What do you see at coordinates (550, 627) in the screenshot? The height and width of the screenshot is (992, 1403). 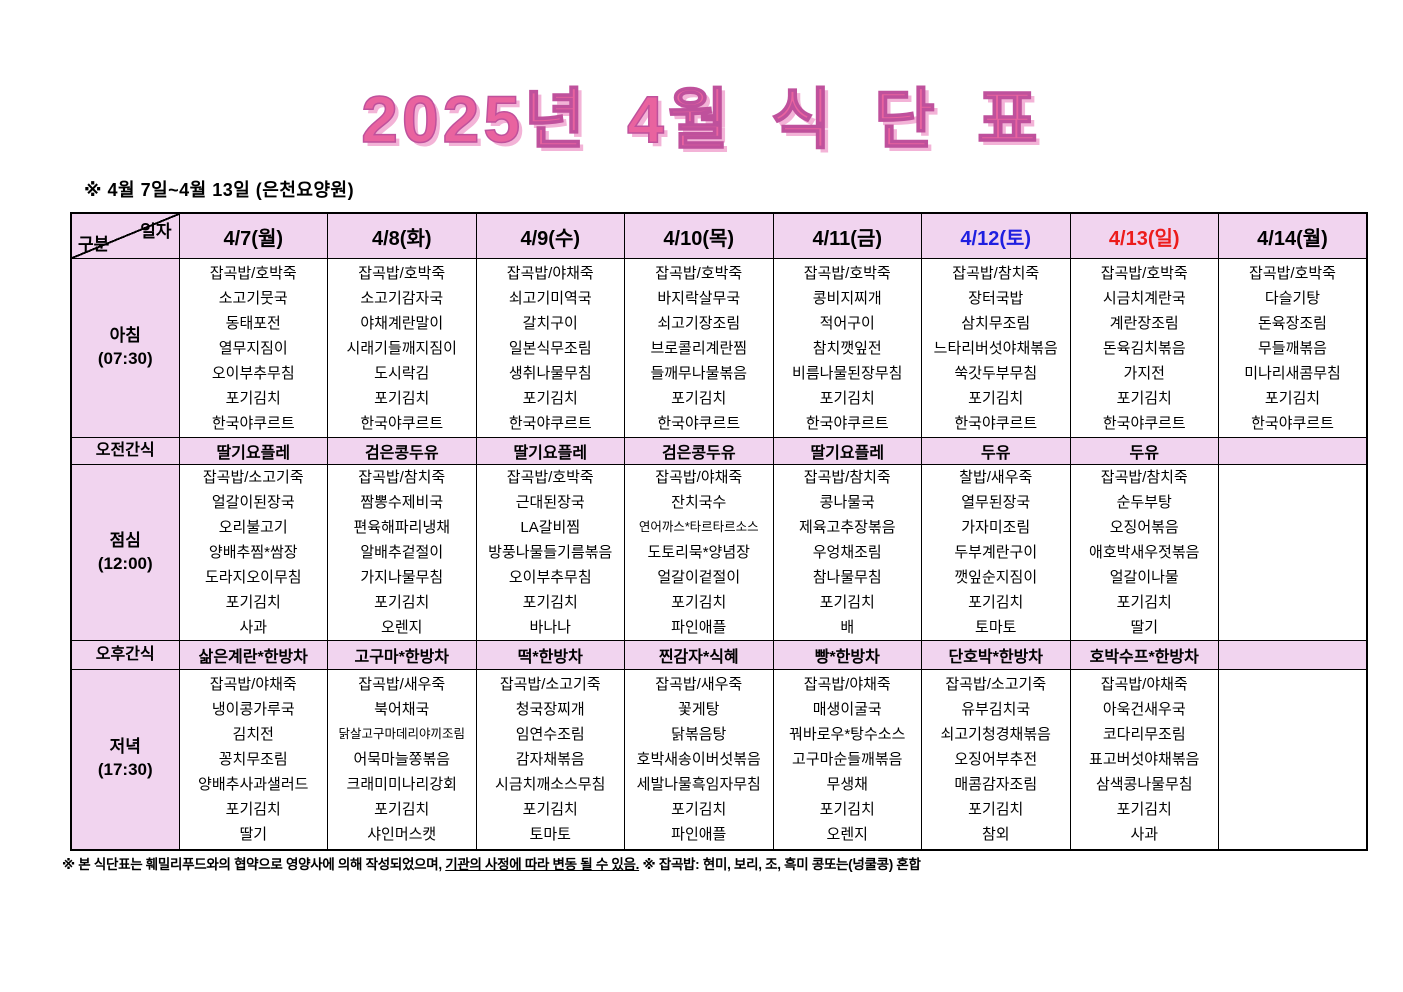 I see `menu-item: 바나나` at bounding box center [550, 627].